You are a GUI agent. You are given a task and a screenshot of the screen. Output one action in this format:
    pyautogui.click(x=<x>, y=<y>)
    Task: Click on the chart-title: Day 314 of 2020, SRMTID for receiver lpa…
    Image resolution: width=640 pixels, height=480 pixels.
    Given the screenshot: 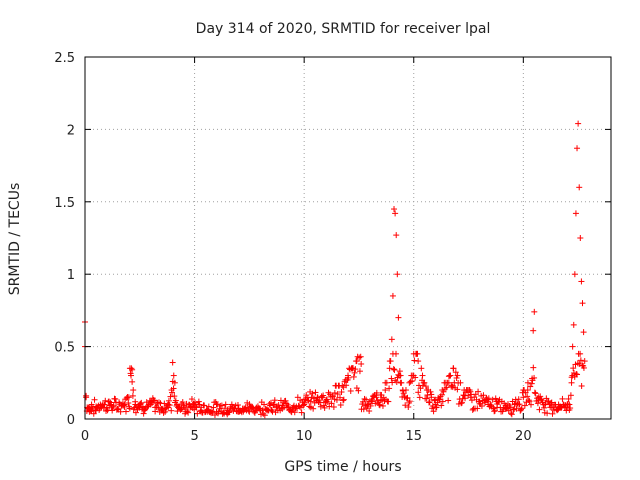 What is the action you would take?
    pyautogui.click(x=343, y=29)
    